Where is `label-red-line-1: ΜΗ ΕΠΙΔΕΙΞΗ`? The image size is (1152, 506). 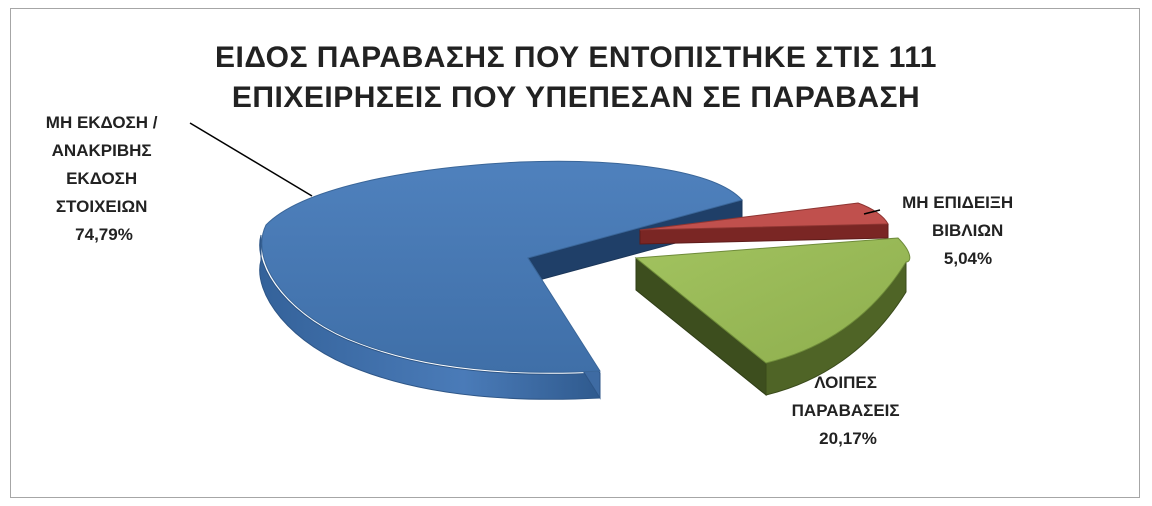 label-red-line-1: ΜΗ ΕΠΙΔΕΙΞΗ is located at coordinates (957, 202).